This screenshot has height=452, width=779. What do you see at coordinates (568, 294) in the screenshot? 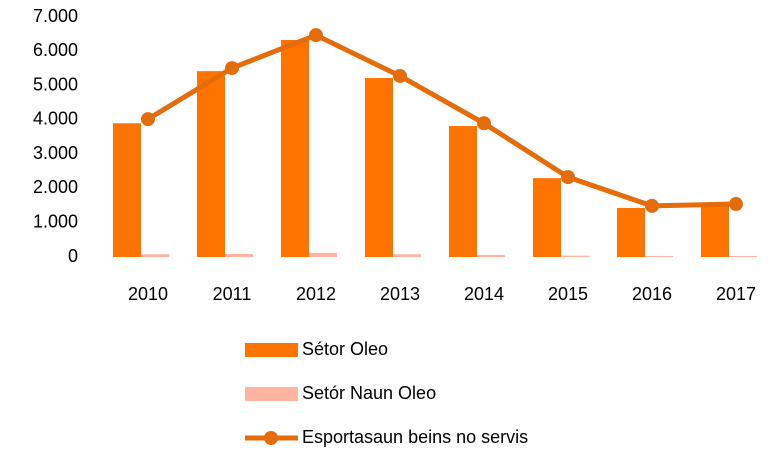
I see `x-tick-label: 2015` at bounding box center [568, 294].